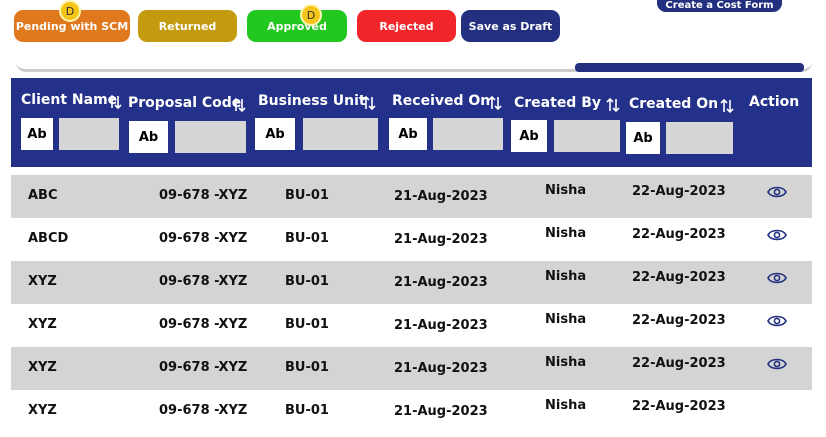  What do you see at coordinates (187, 26) in the screenshot?
I see `status-button: Returned` at bounding box center [187, 26].